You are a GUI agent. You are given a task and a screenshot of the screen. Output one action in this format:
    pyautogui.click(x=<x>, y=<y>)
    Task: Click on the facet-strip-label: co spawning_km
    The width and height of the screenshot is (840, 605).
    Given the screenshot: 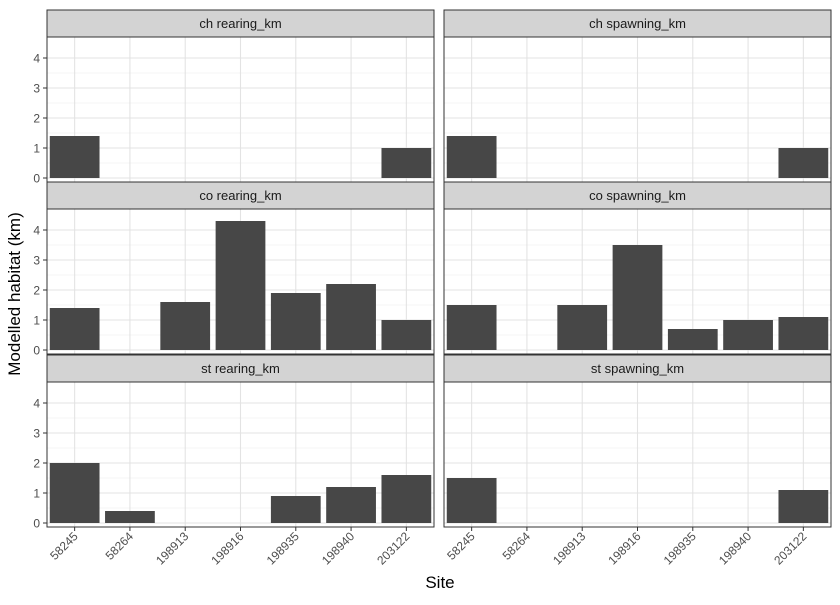 What is the action you would take?
    pyautogui.click(x=637, y=195)
    